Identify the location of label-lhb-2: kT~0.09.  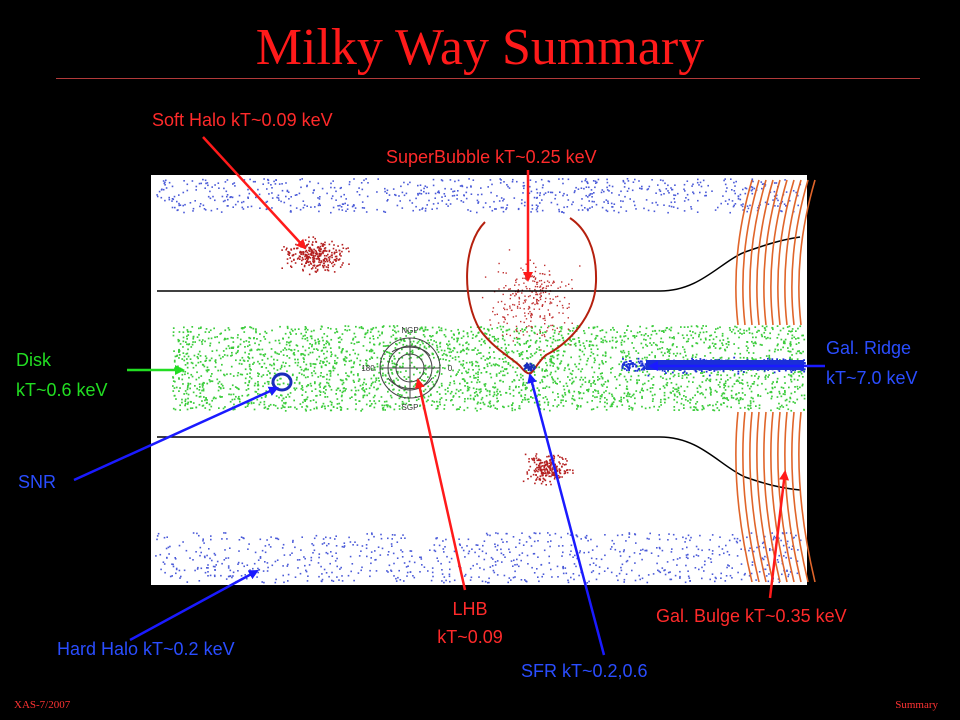
(470, 637).